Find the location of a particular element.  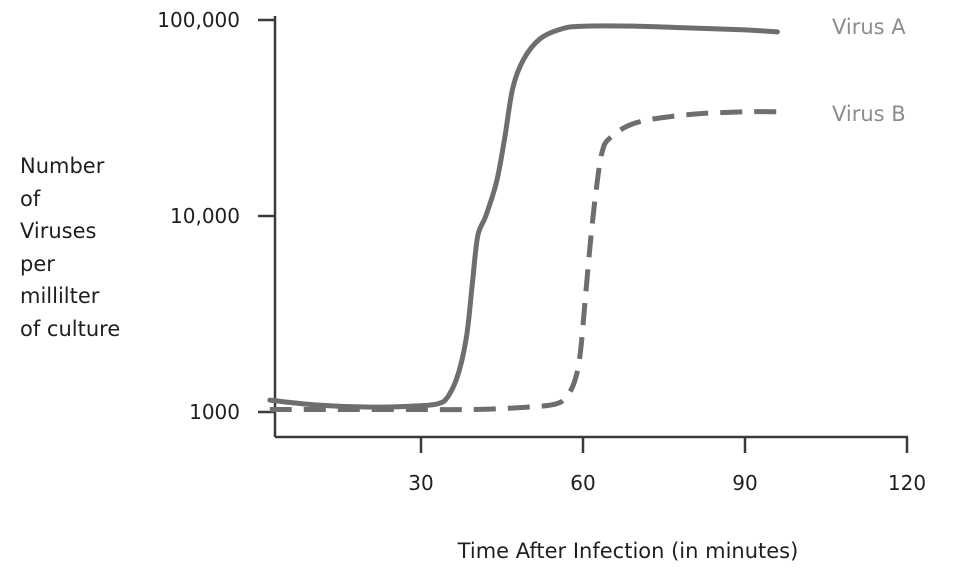

y-axis-label-line: millilter is located at coordinates (60, 296).